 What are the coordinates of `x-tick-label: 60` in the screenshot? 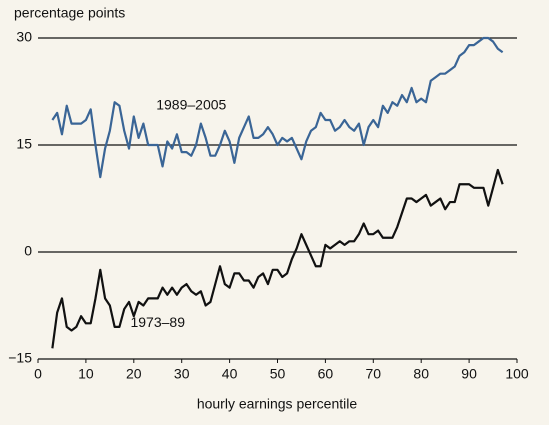 It's located at (326, 374).